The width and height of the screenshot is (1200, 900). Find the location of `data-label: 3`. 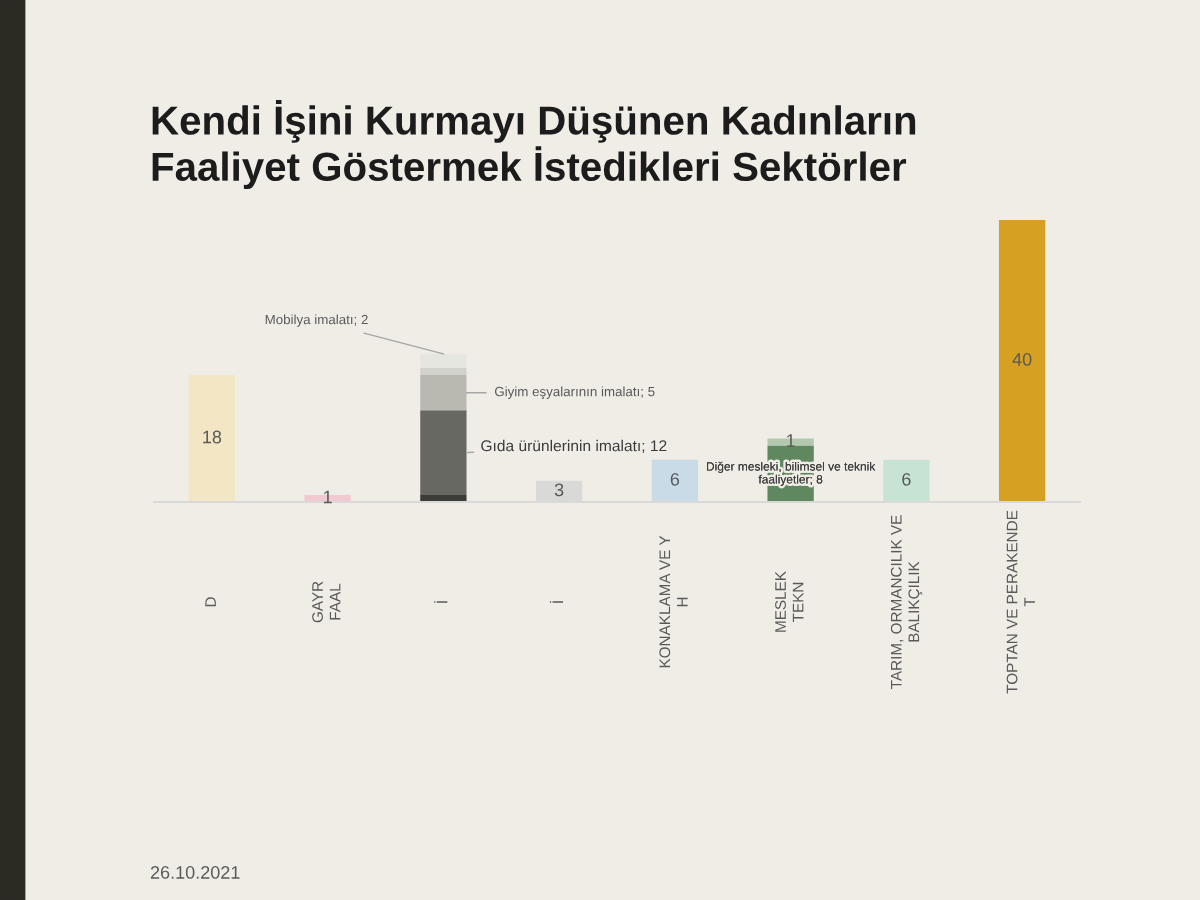

data-label: 3 is located at coordinates (559, 490).